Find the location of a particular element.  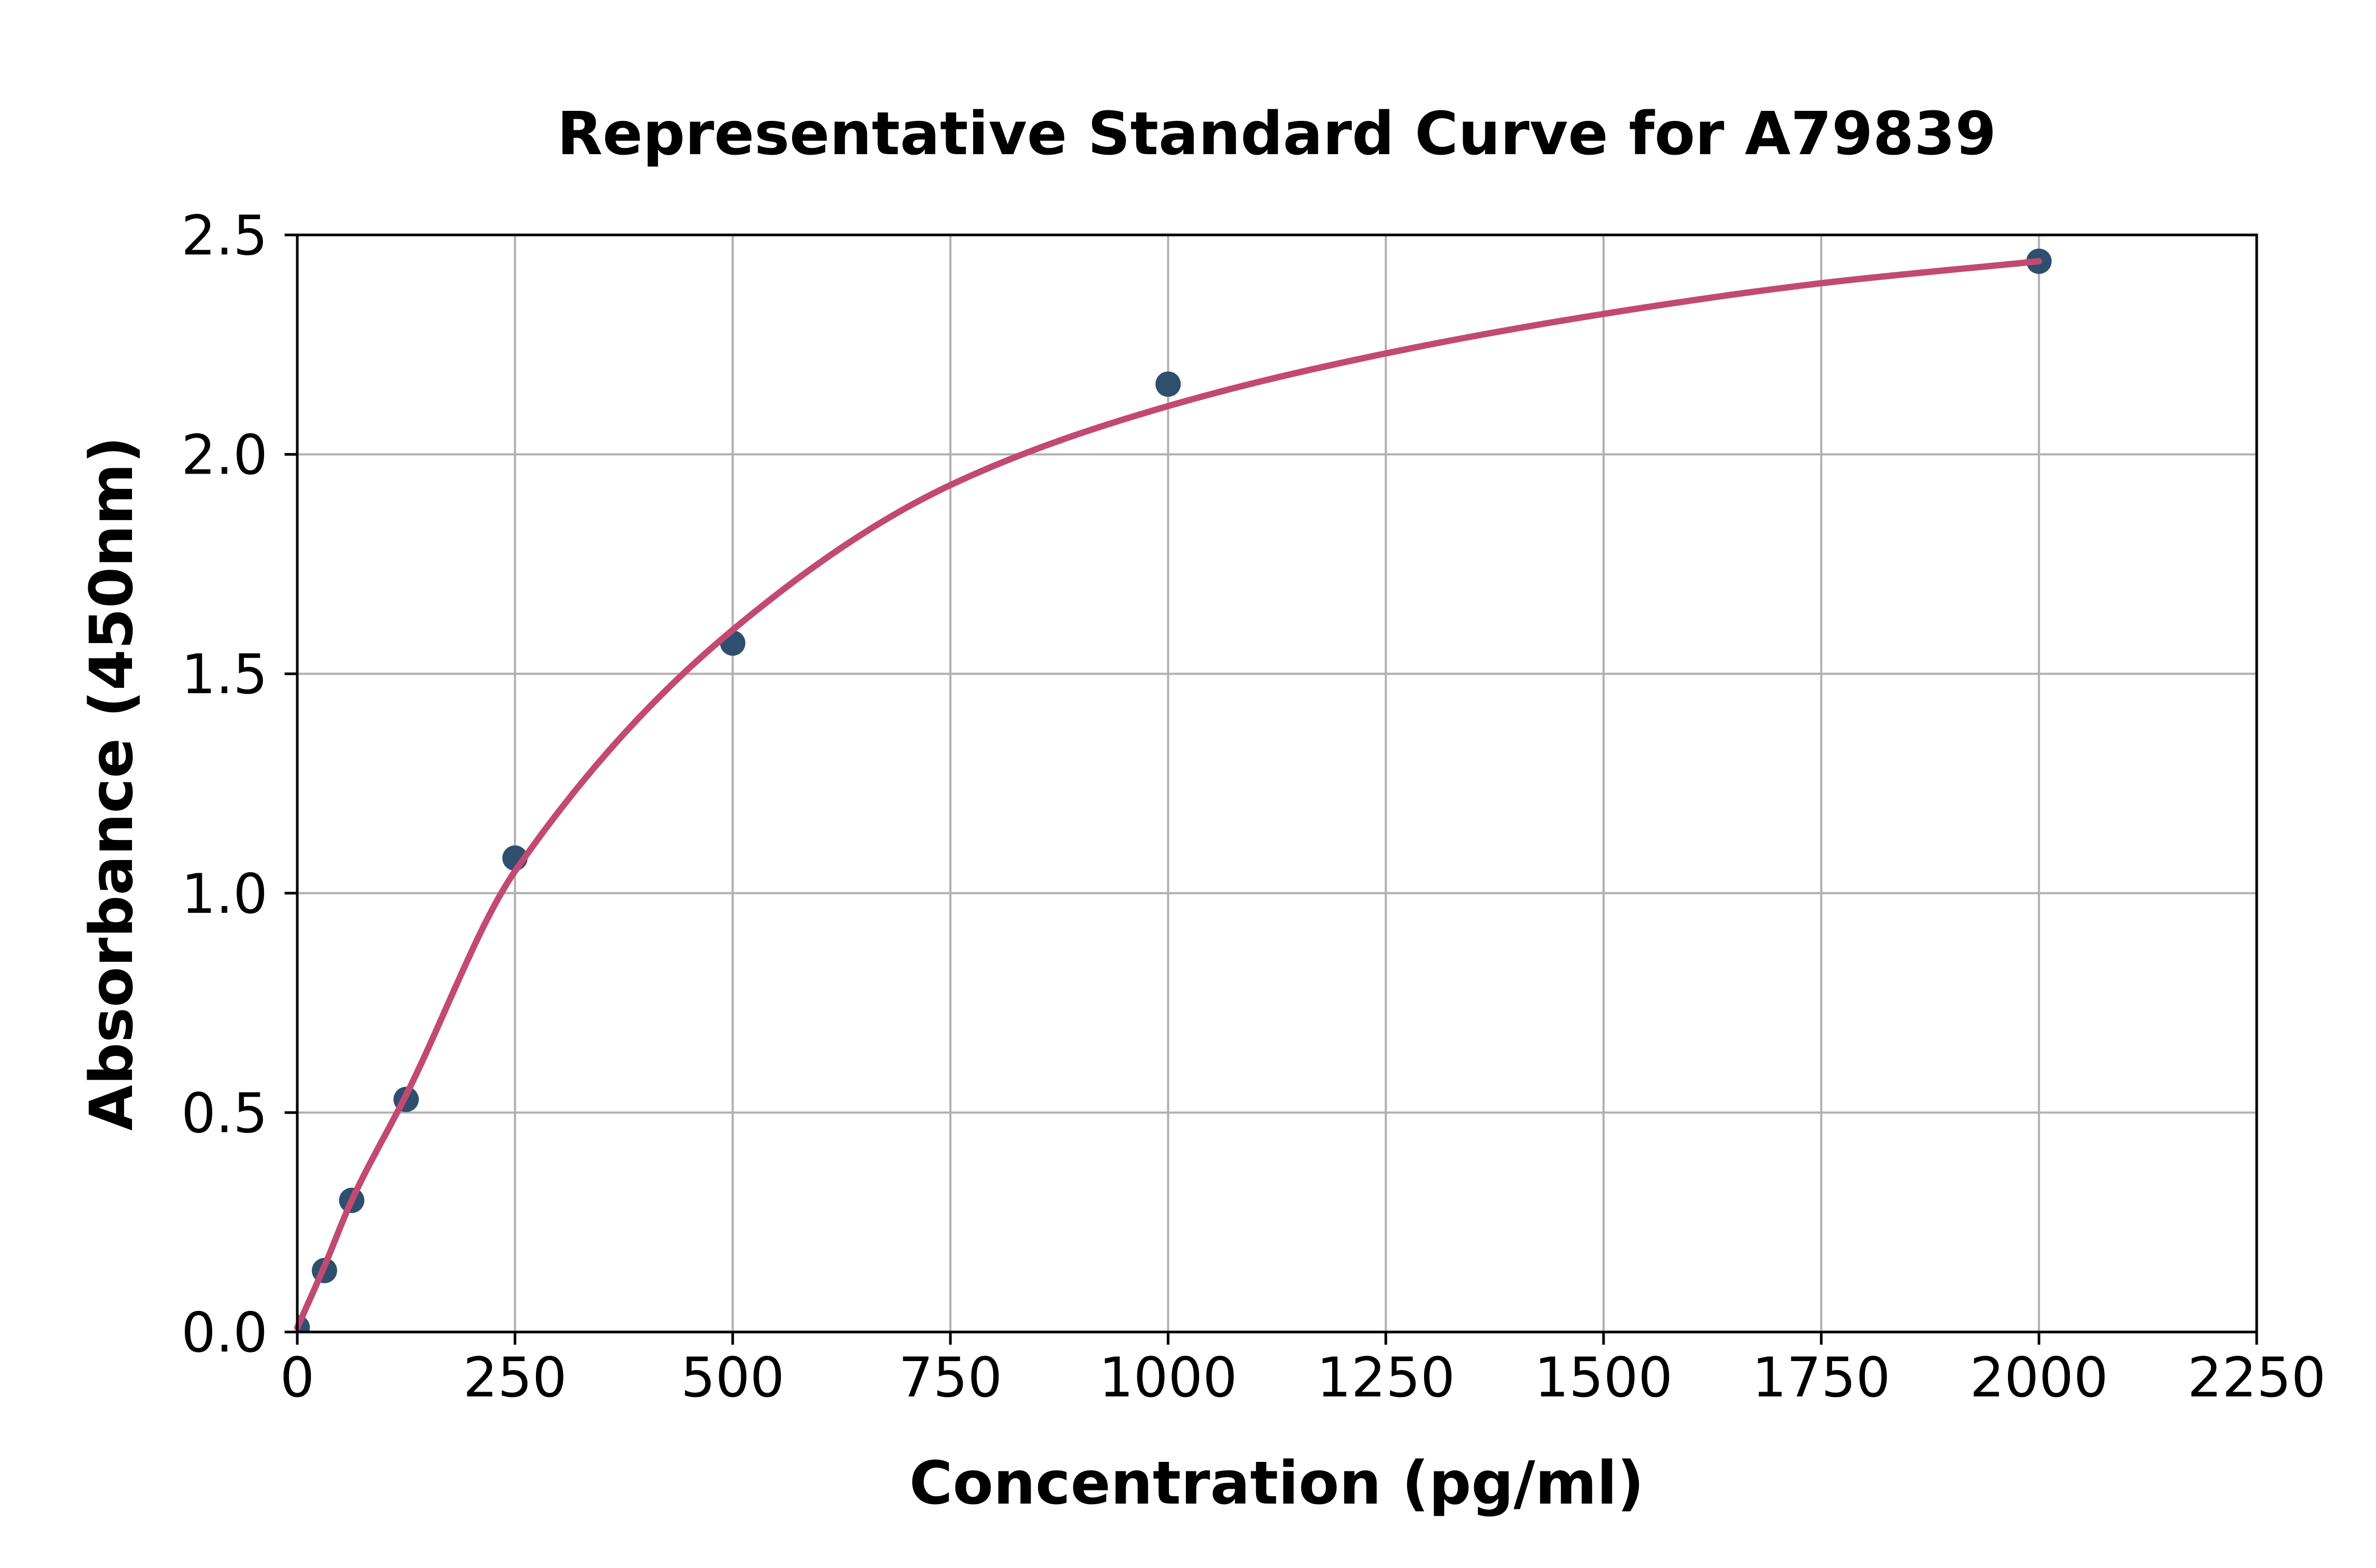

x-tick-label: 250 is located at coordinates (515, 1378).